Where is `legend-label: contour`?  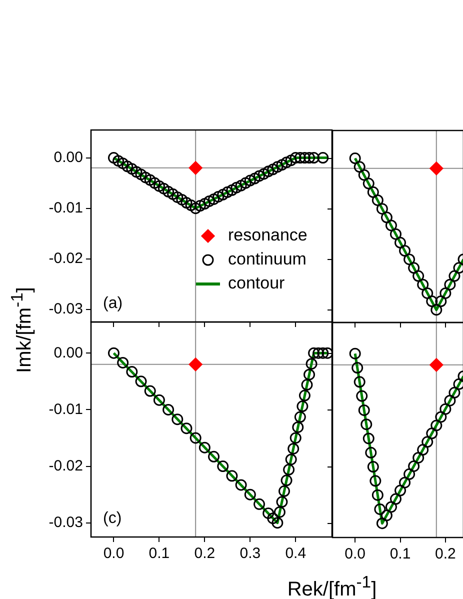 legend-label: contour is located at coordinates (257, 283).